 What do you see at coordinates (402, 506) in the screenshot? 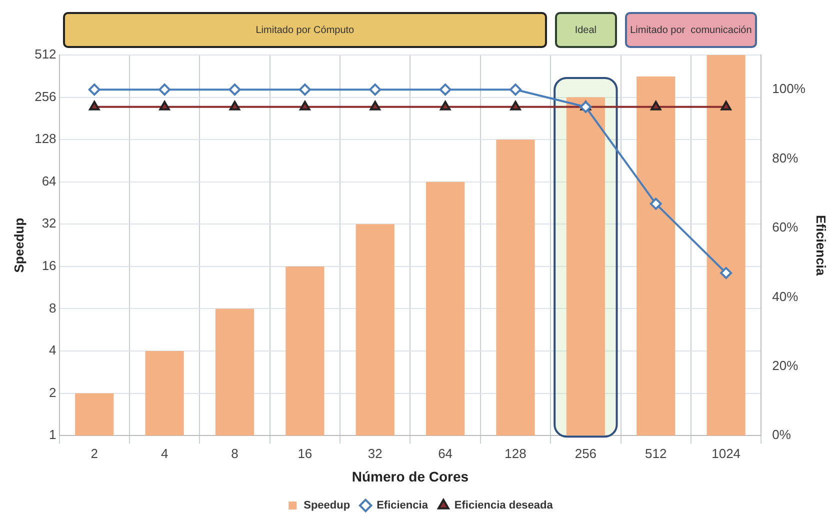
I see `legend-label: Eficiencia` at bounding box center [402, 506].